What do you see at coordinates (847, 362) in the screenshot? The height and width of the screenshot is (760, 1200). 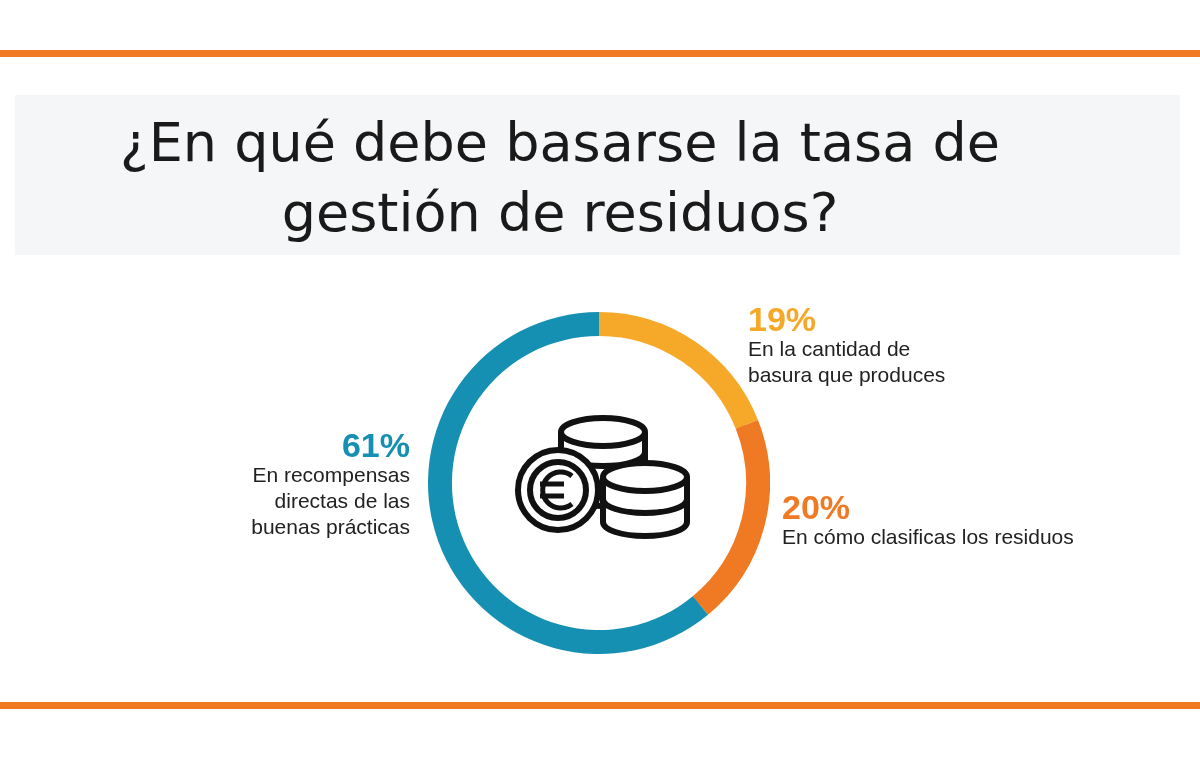 I see `slice-label: En la cantidad de basura que produces` at bounding box center [847, 362].